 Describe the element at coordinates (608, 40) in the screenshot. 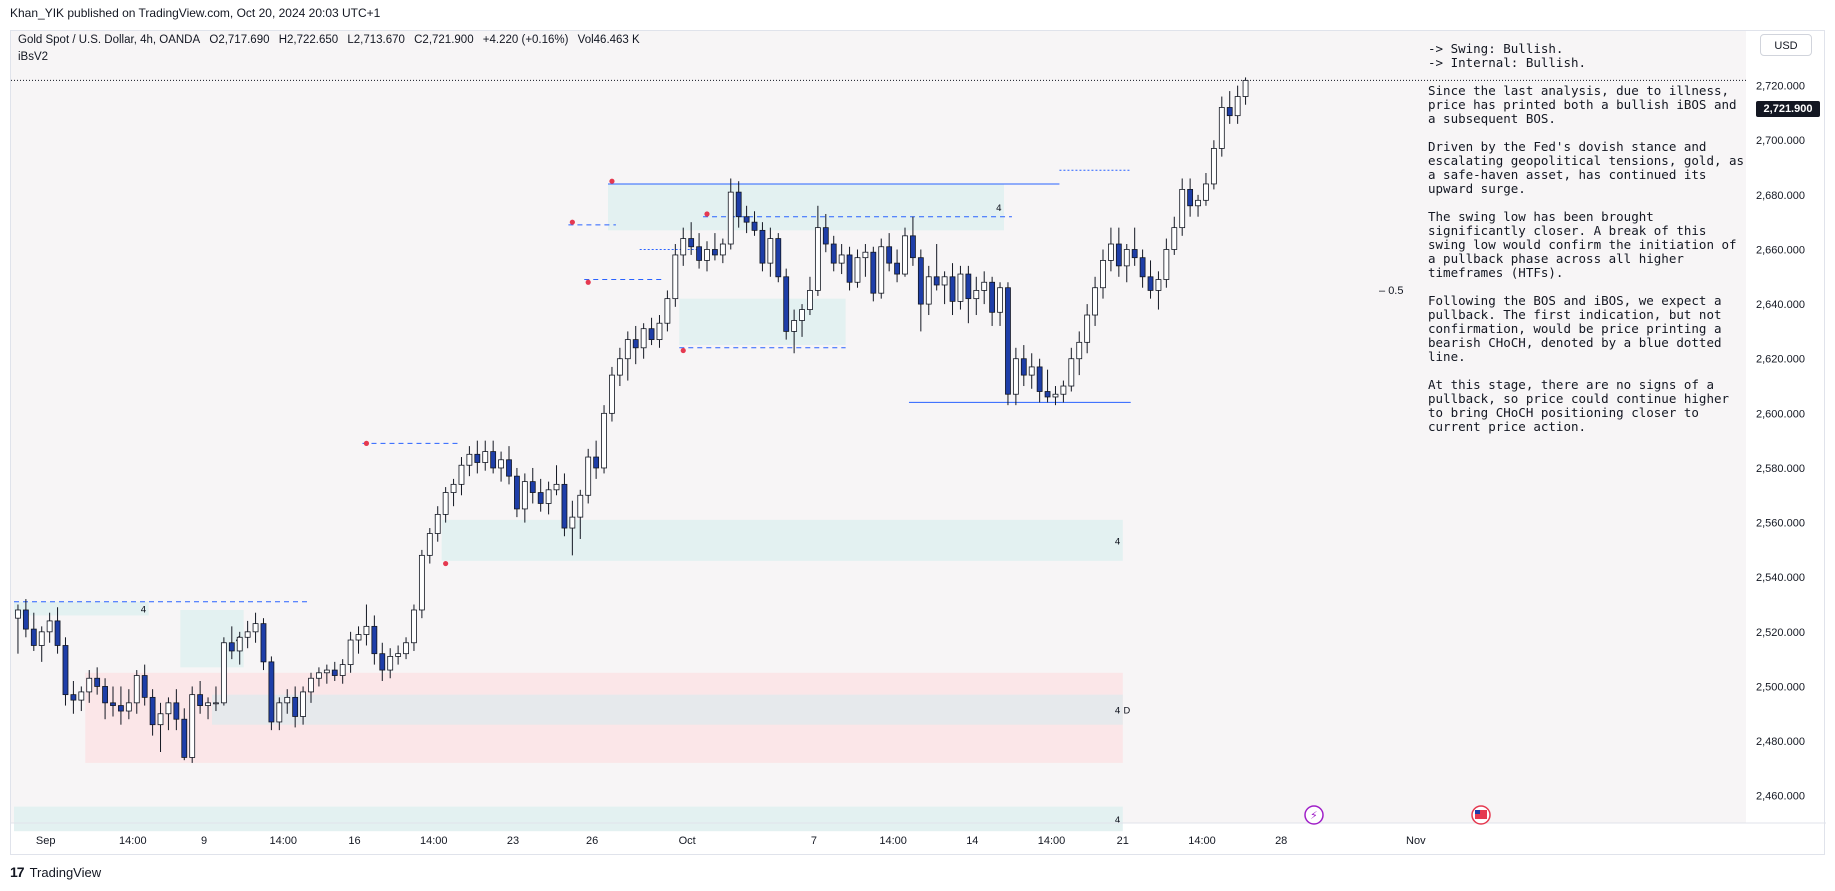

I see `volume-value: Vol46.463 K` at that location.